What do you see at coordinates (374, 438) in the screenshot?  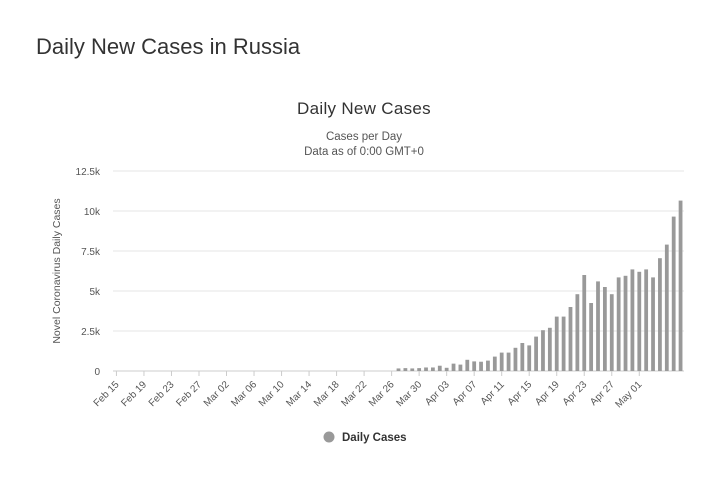 I see `legend-label-daily-cases: Daily Cases` at bounding box center [374, 438].